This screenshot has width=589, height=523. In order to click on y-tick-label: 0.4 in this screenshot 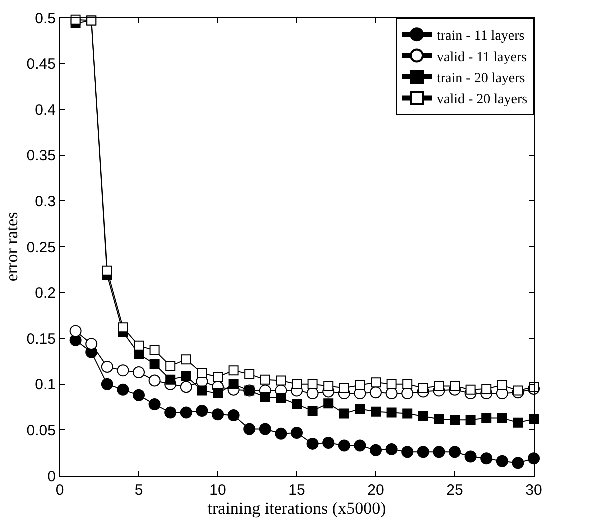, I will do `click(45, 110)`.